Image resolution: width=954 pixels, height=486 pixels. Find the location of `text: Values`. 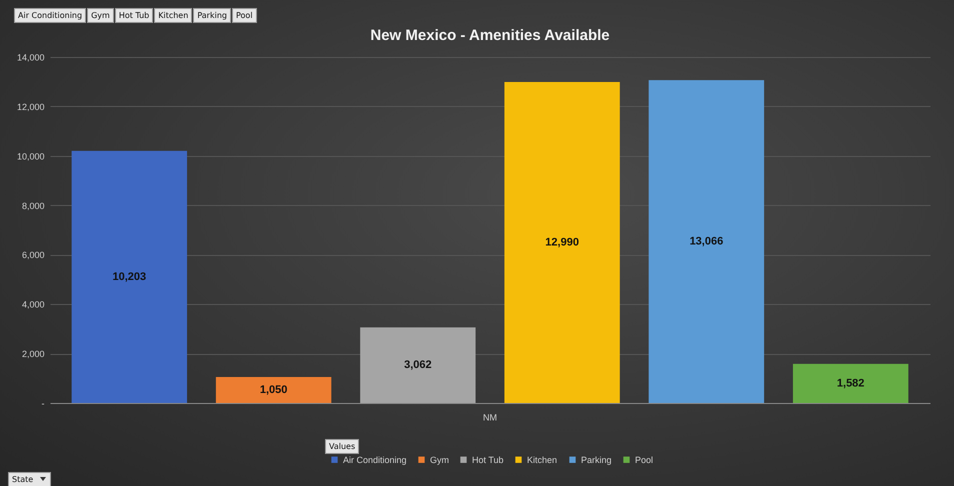

text: Values is located at coordinates (342, 446).